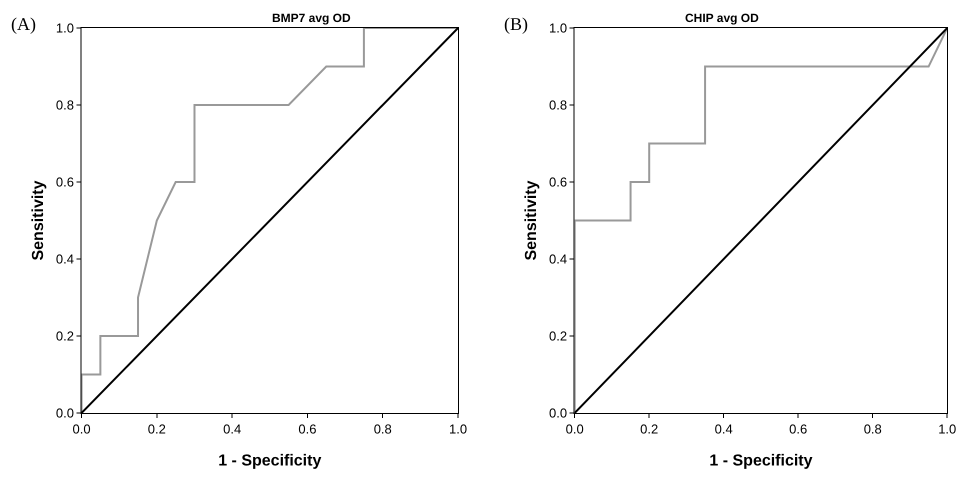 The height and width of the screenshot is (481, 969). I want to click on text: (B), so click(516, 24).